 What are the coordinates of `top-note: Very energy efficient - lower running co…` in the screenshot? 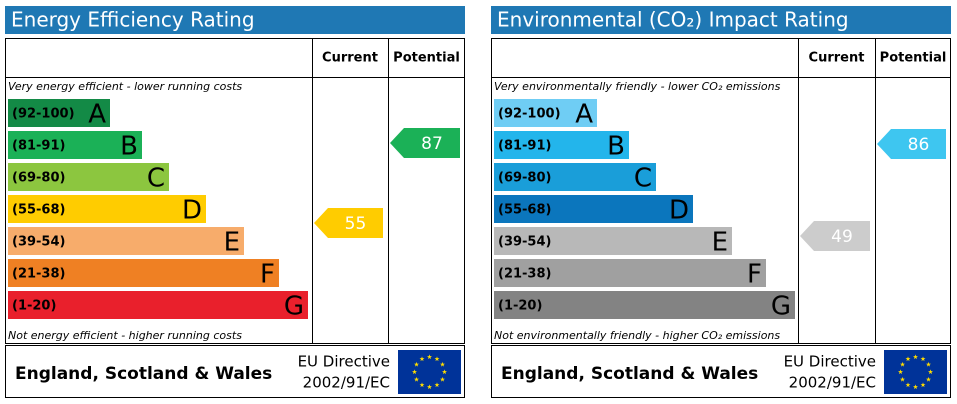 It's located at (125, 86).